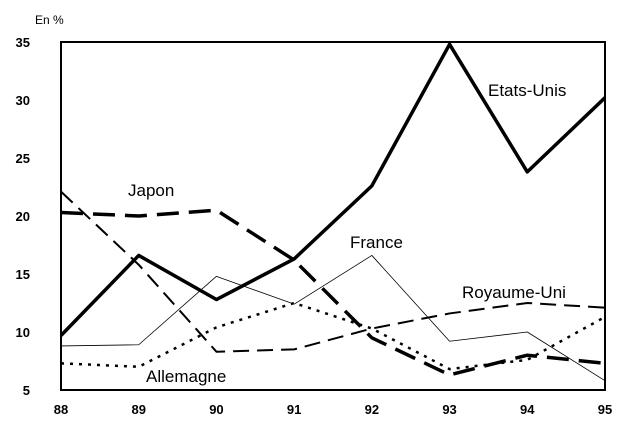 The height and width of the screenshot is (423, 617). What do you see at coordinates (514, 292) in the screenshot?
I see `series-label-royaume-uni: Royaume-Uni` at bounding box center [514, 292].